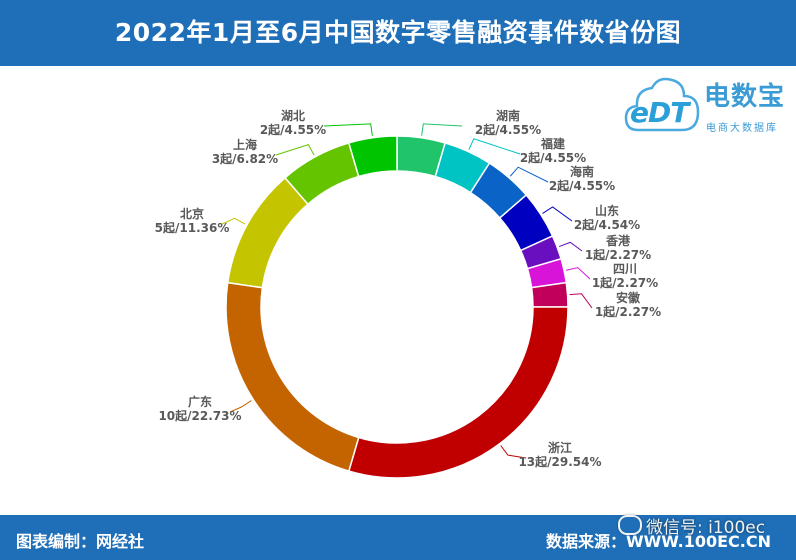  Describe the element at coordinates (192, 220) in the screenshot. I see `slice-label-10: 北京 5起/11.36%` at that location.